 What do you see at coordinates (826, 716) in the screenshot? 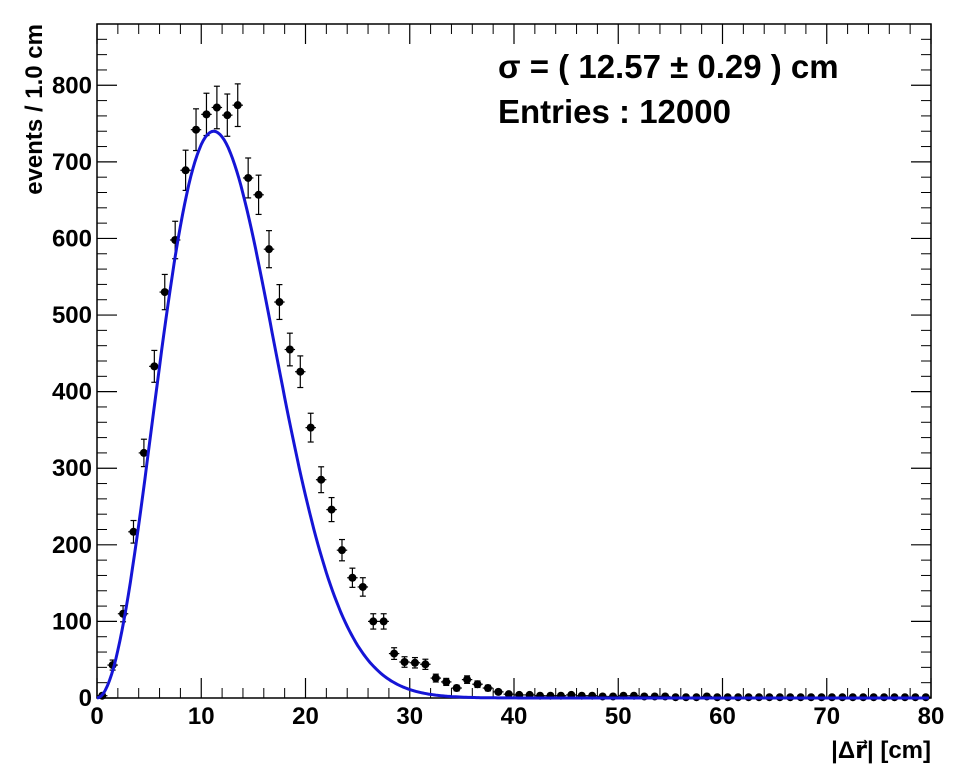
I see `x-tick-label: 70` at bounding box center [826, 716].